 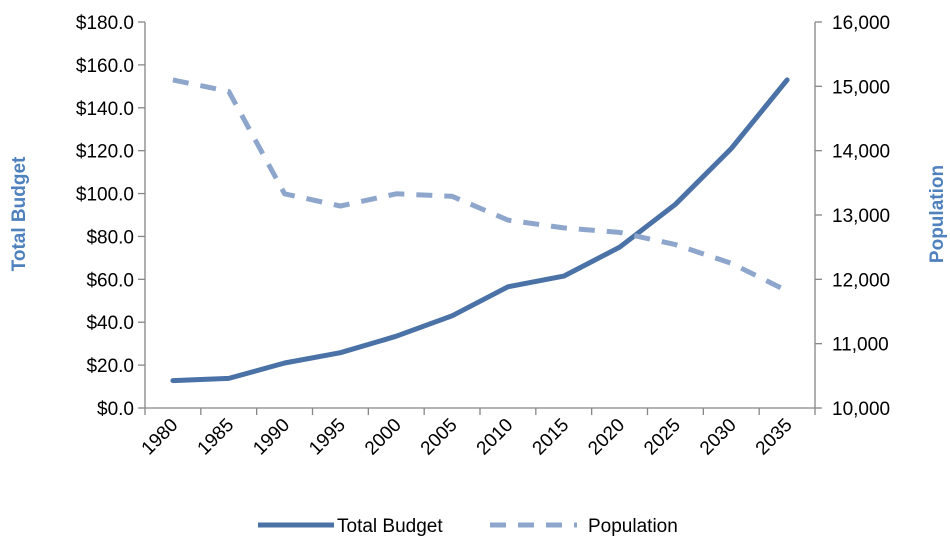 What do you see at coordinates (105, 109) in the screenshot?
I see `left-tick-label: $140.0` at bounding box center [105, 109].